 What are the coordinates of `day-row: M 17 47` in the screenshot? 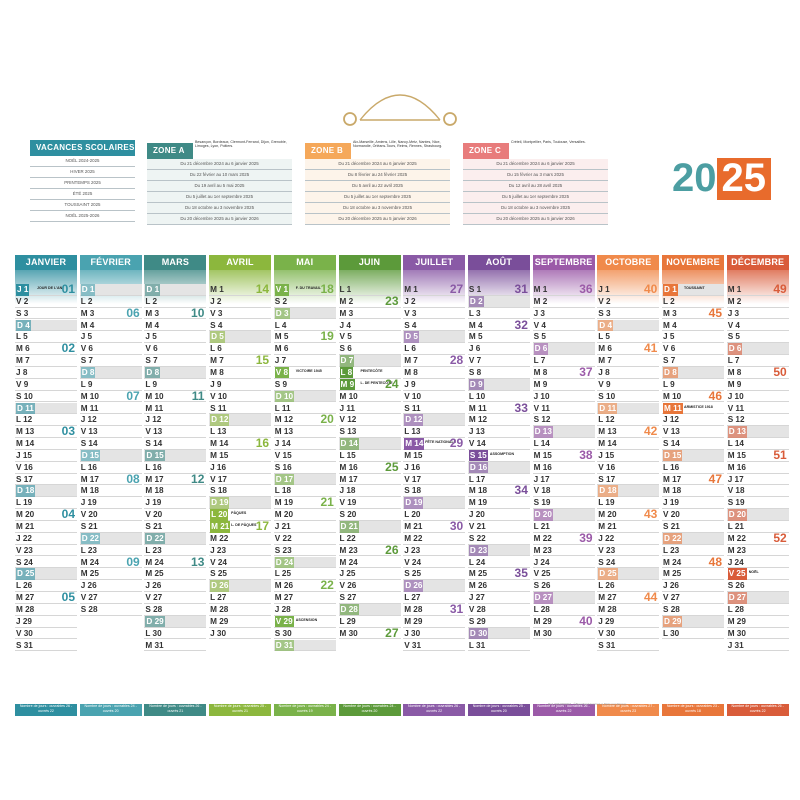 It's located at (693, 478).